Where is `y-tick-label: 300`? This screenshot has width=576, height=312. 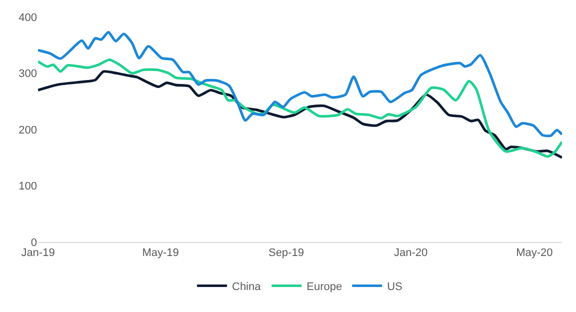
y-tick-label: 300 is located at coordinates (27, 74).